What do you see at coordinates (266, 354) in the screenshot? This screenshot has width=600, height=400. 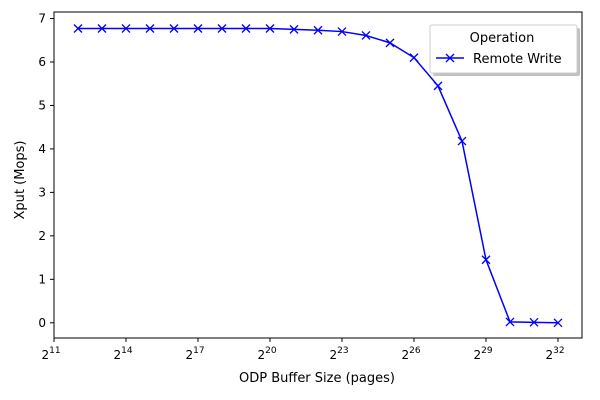 I see `x-tick-label: 220` at bounding box center [266, 354].